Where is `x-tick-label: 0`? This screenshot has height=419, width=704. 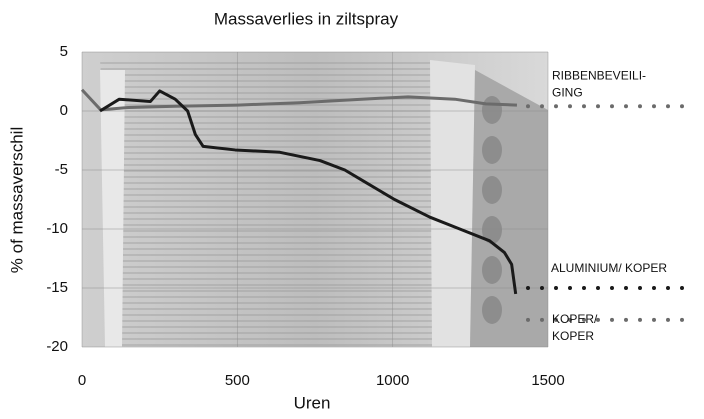
x-tick-label: 0 is located at coordinates (82, 380).